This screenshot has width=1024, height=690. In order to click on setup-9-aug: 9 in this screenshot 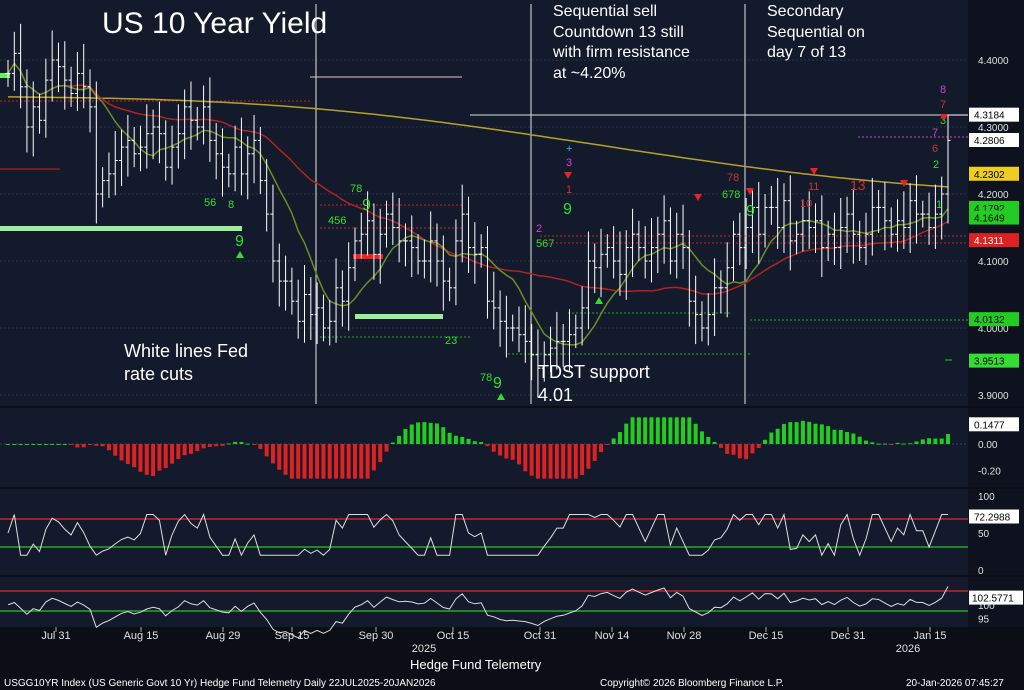, I will do `click(239, 241)`.